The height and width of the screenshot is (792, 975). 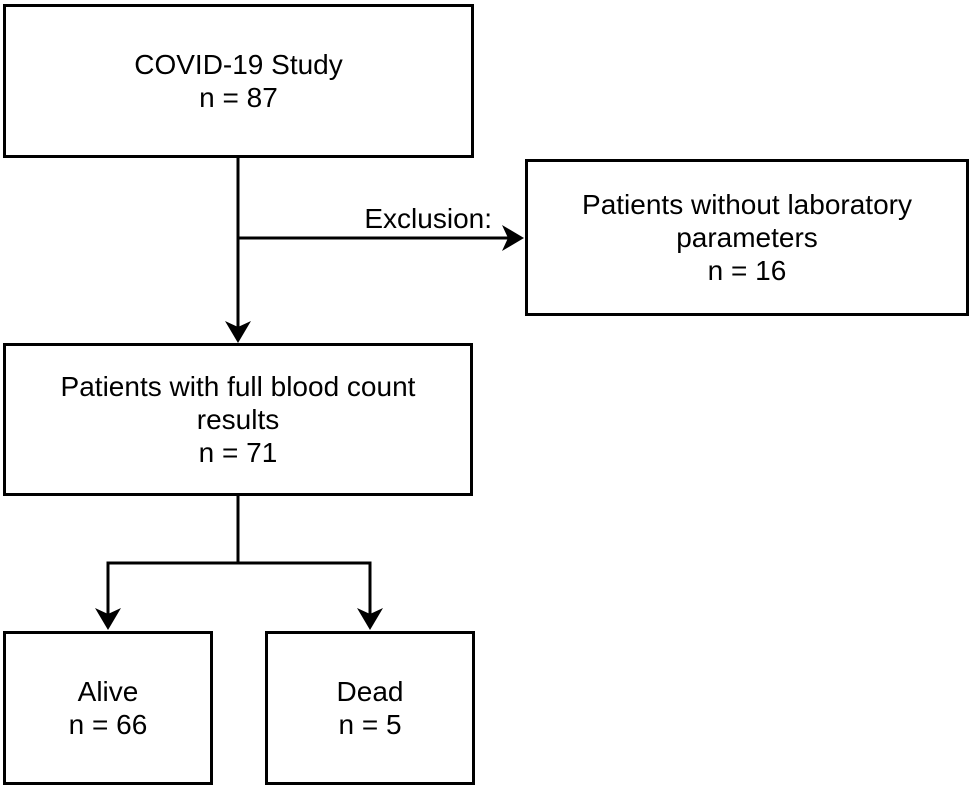 What do you see at coordinates (513, 238) in the screenshot?
I see `arrowhead-right-excluded-icon` at bounding box center [513, 238].